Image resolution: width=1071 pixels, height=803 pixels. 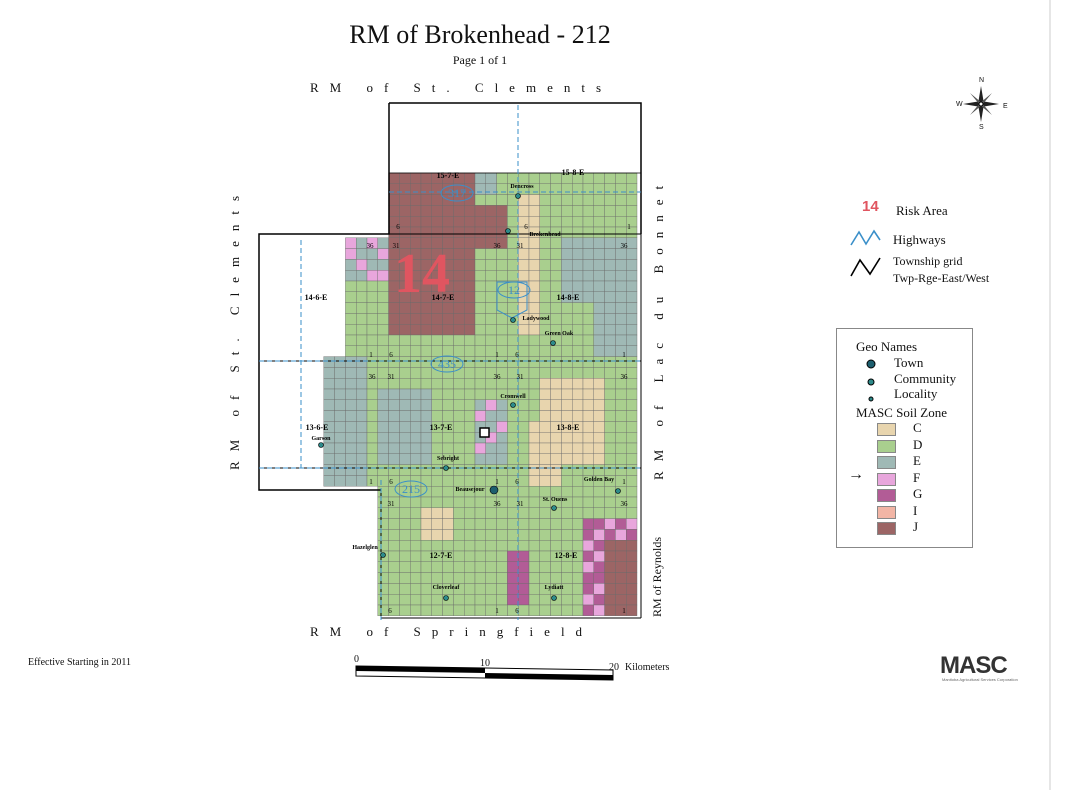 I want to click on soil-zone-code: F, so click(x=917, y=477).